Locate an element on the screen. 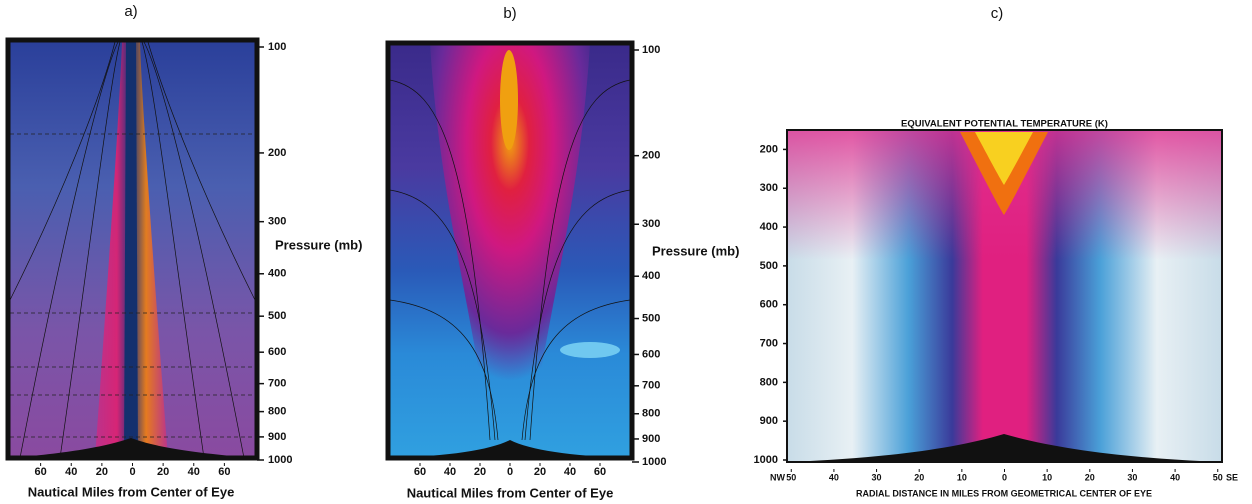 Image resolution: width=1252 pixels, height=504 pixels. x-end-label: NW is located at coordinates (777, 477).